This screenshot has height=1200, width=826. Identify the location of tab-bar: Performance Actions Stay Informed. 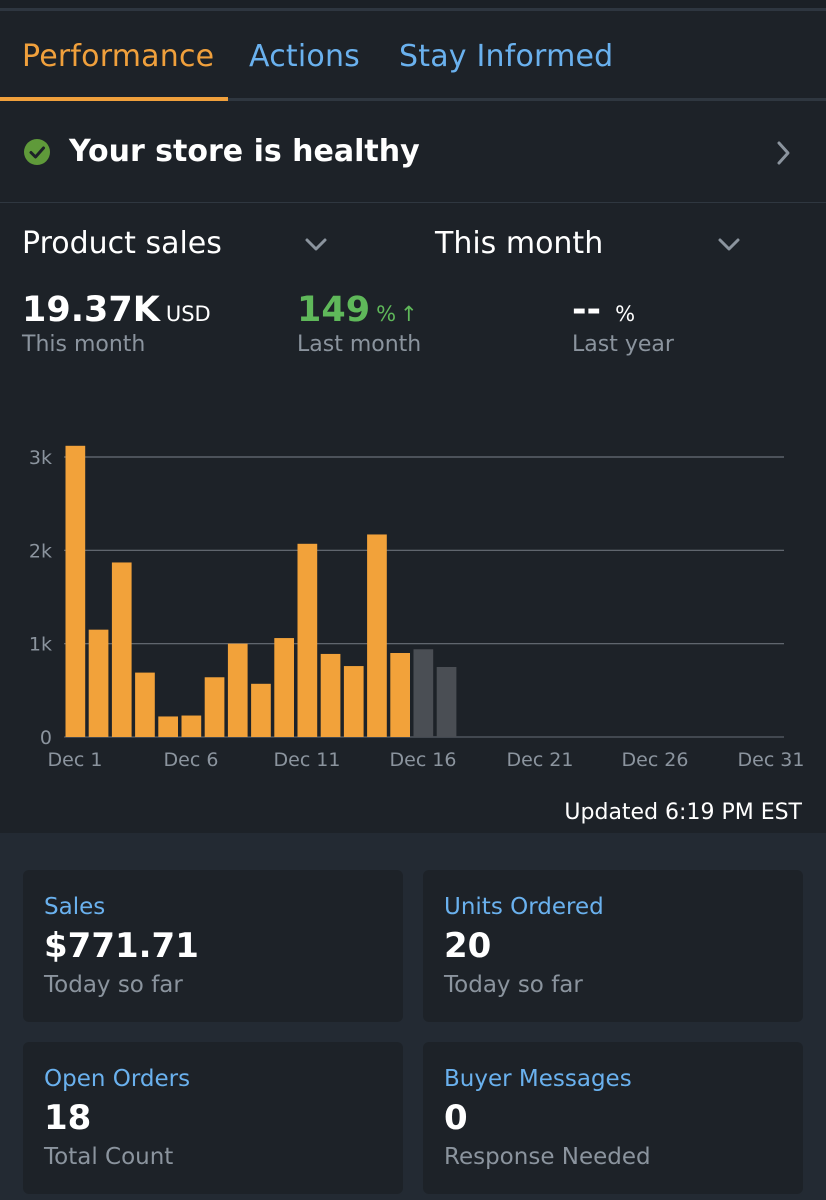
(413, 56).